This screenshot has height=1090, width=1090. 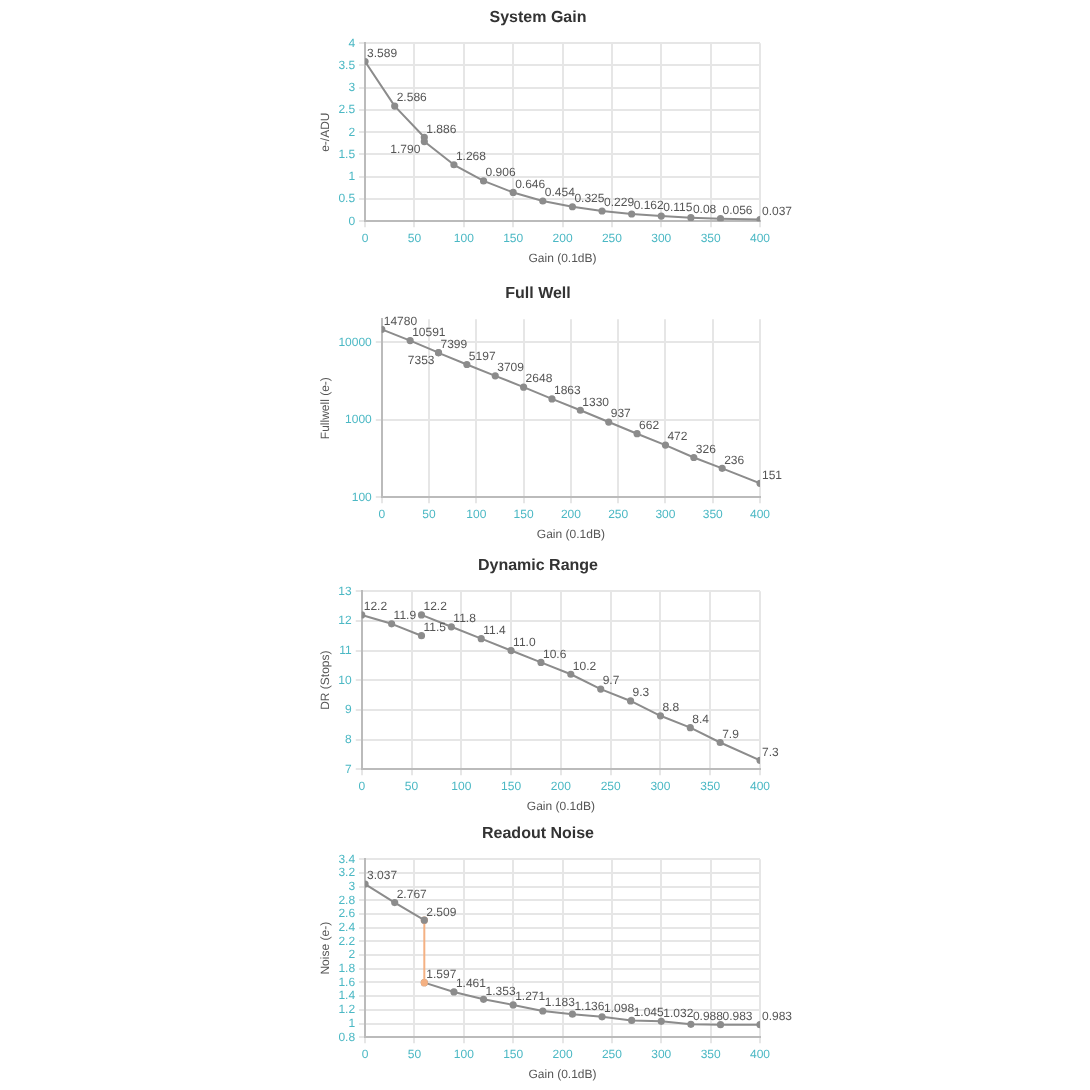 What do you see at coordinates (538, 833) in the screenshot?
I see `chart-title: Readout Noise` at bounding box center [538, 833].